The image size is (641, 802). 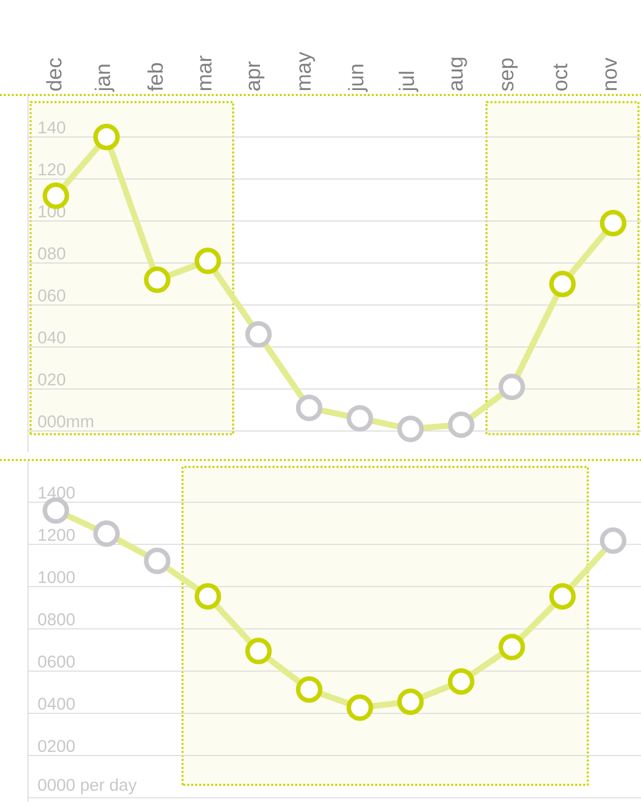 I want to click on x-tick-label: aug, so click(x=459, y=74).